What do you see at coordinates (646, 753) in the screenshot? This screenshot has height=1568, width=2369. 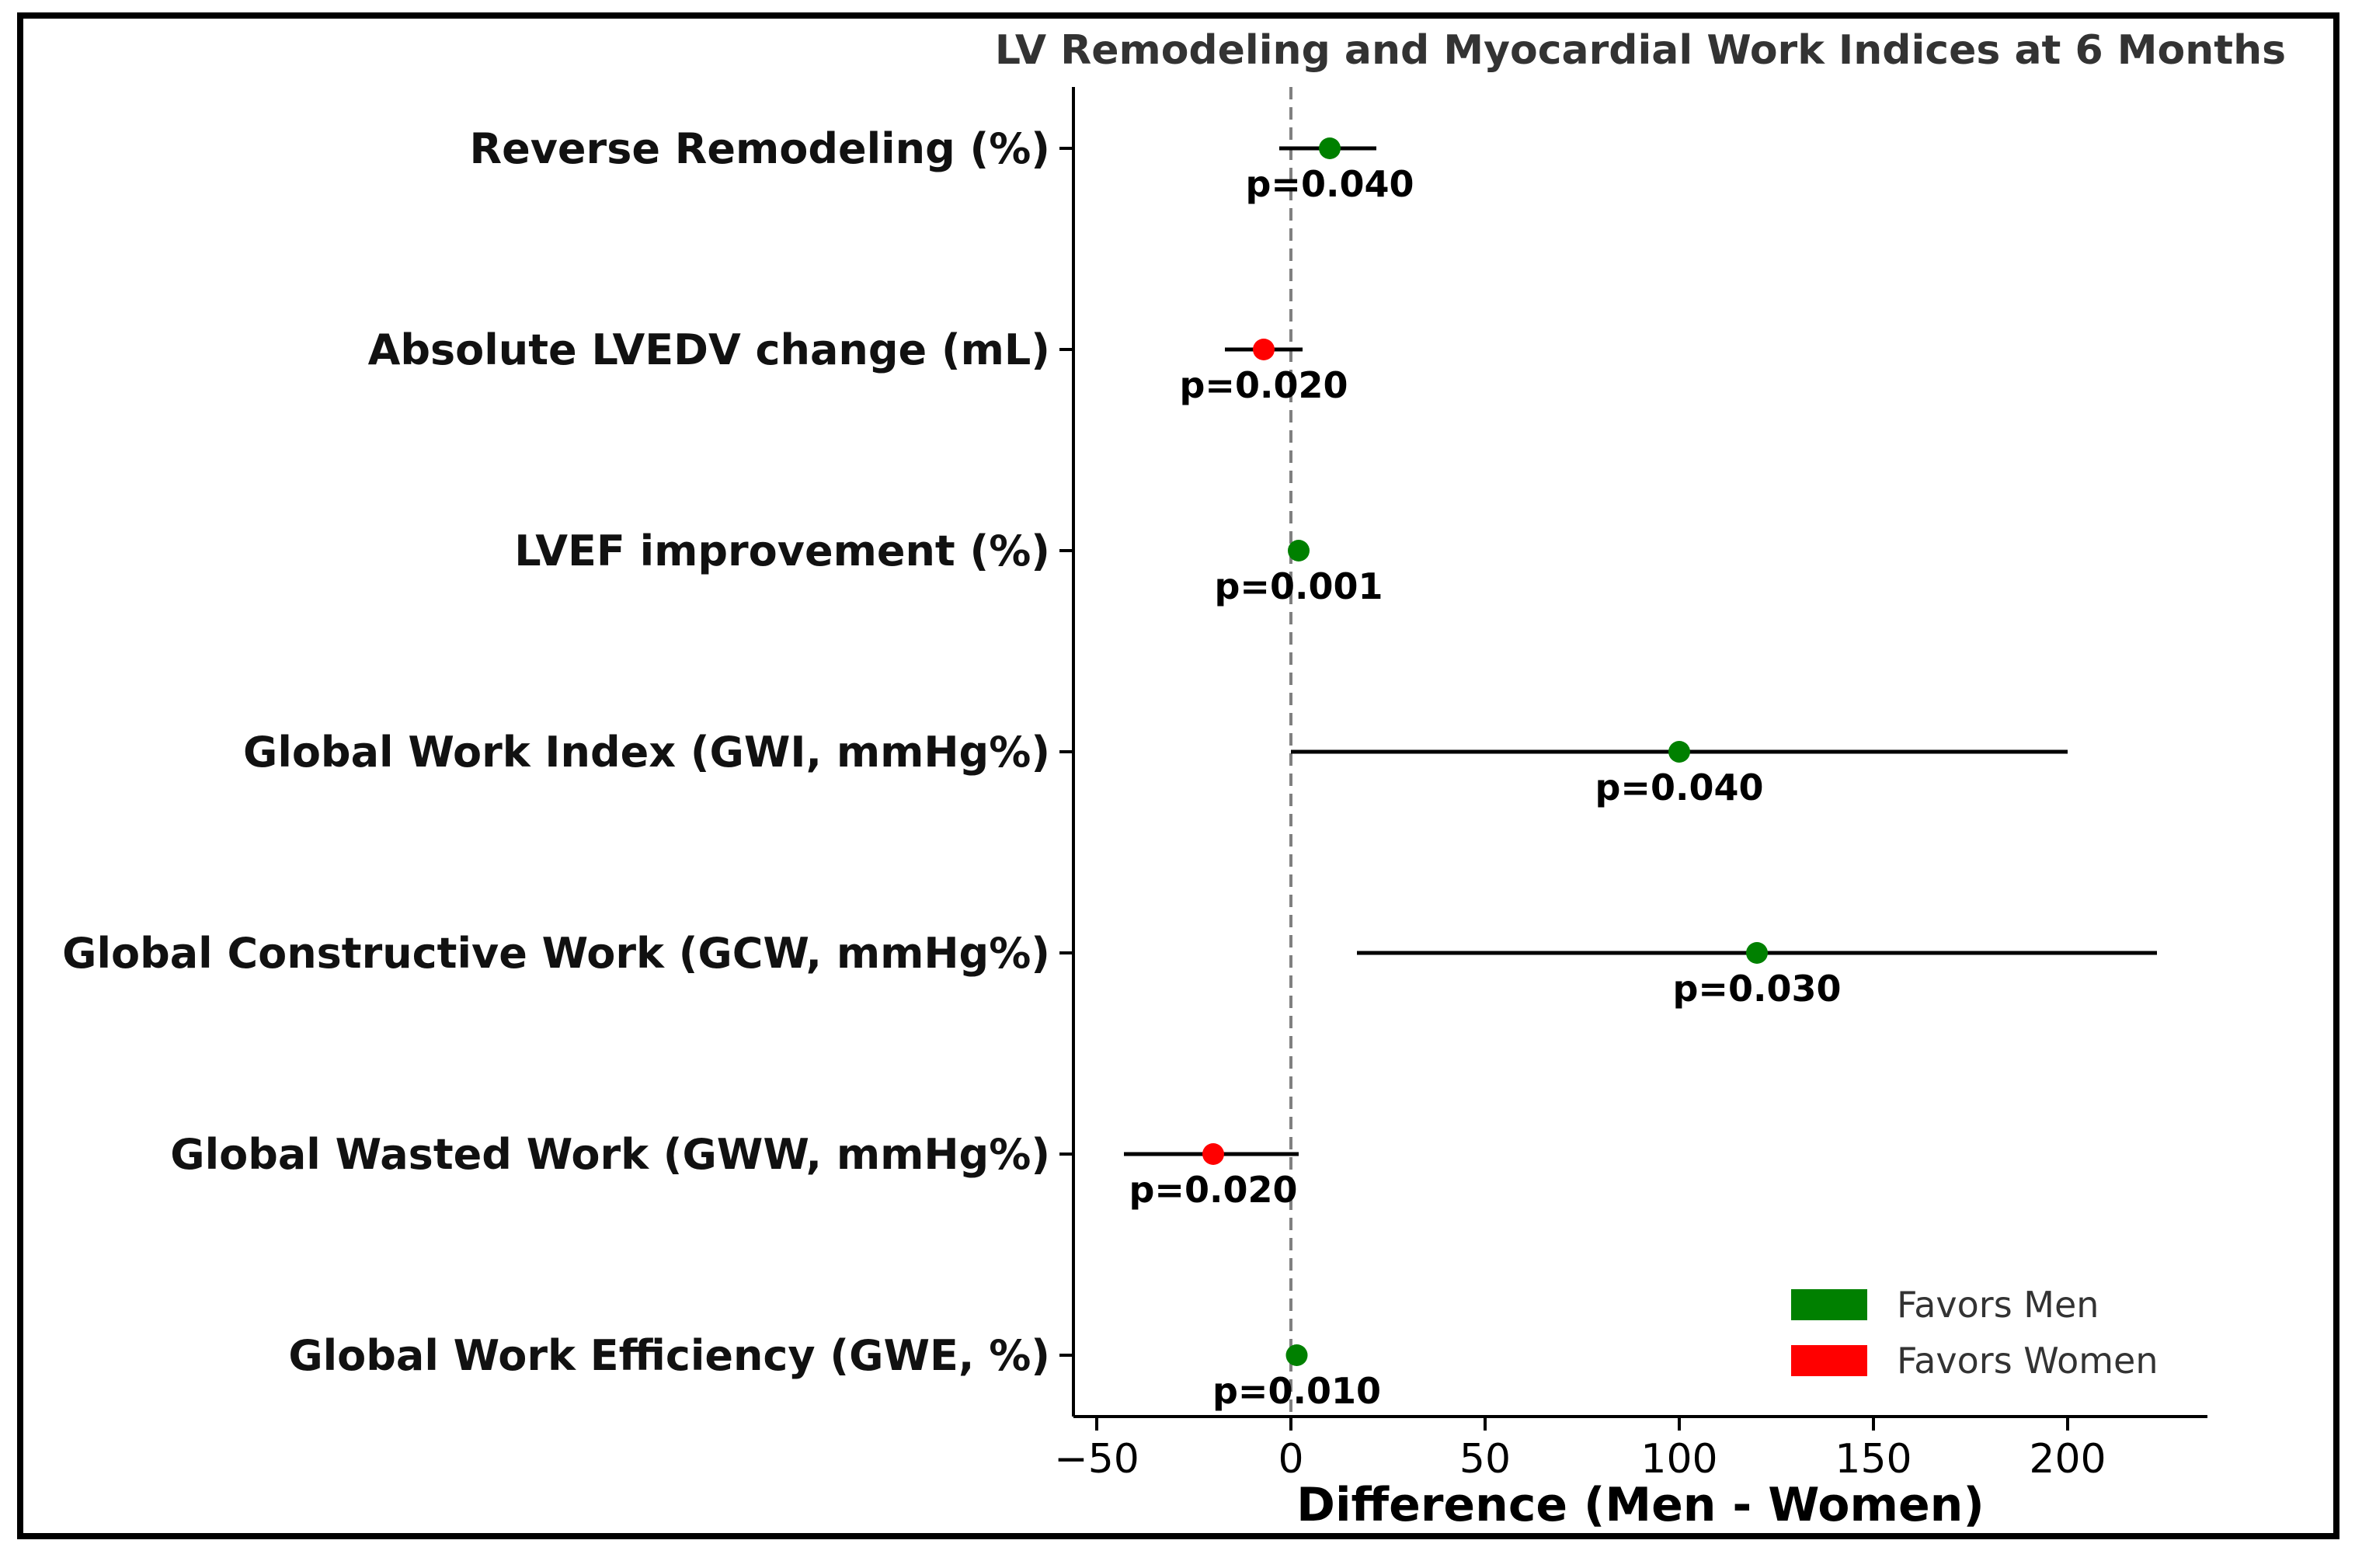 I see `row-label: Global Work Index (GWI, mmHg%)` at bounding box center [646, 753].